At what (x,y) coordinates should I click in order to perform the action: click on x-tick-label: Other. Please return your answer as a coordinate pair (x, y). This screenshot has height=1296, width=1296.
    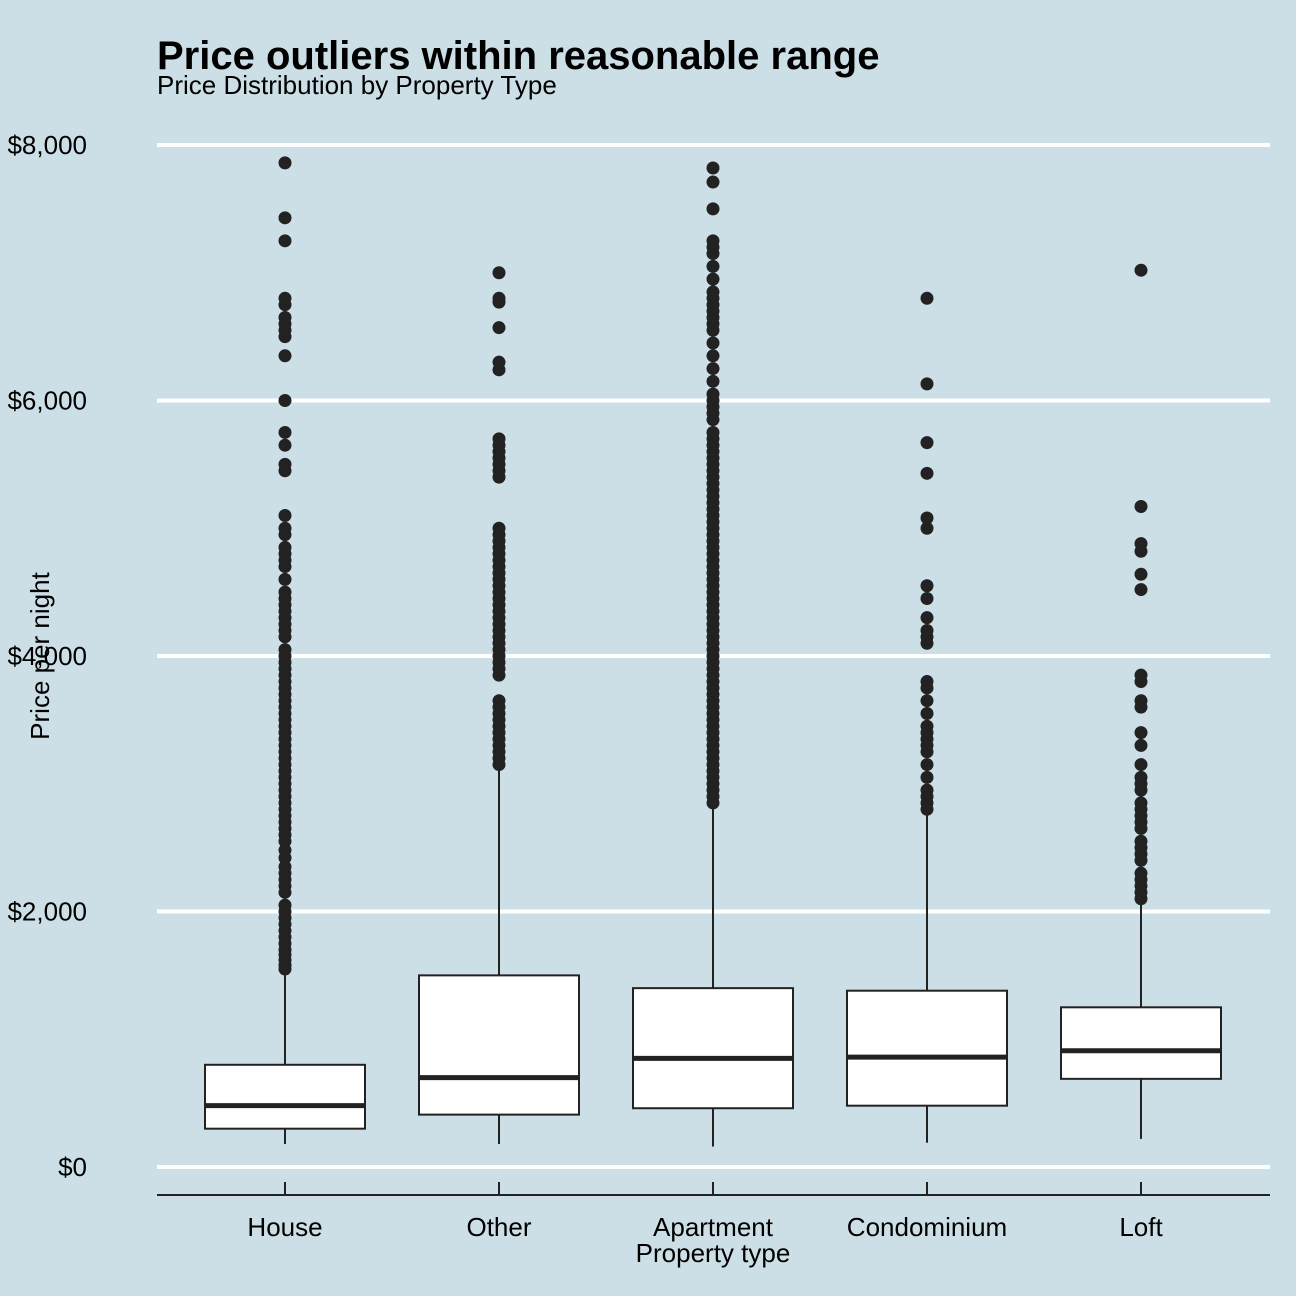
    Looking at the image, I should click on (498, 1227).